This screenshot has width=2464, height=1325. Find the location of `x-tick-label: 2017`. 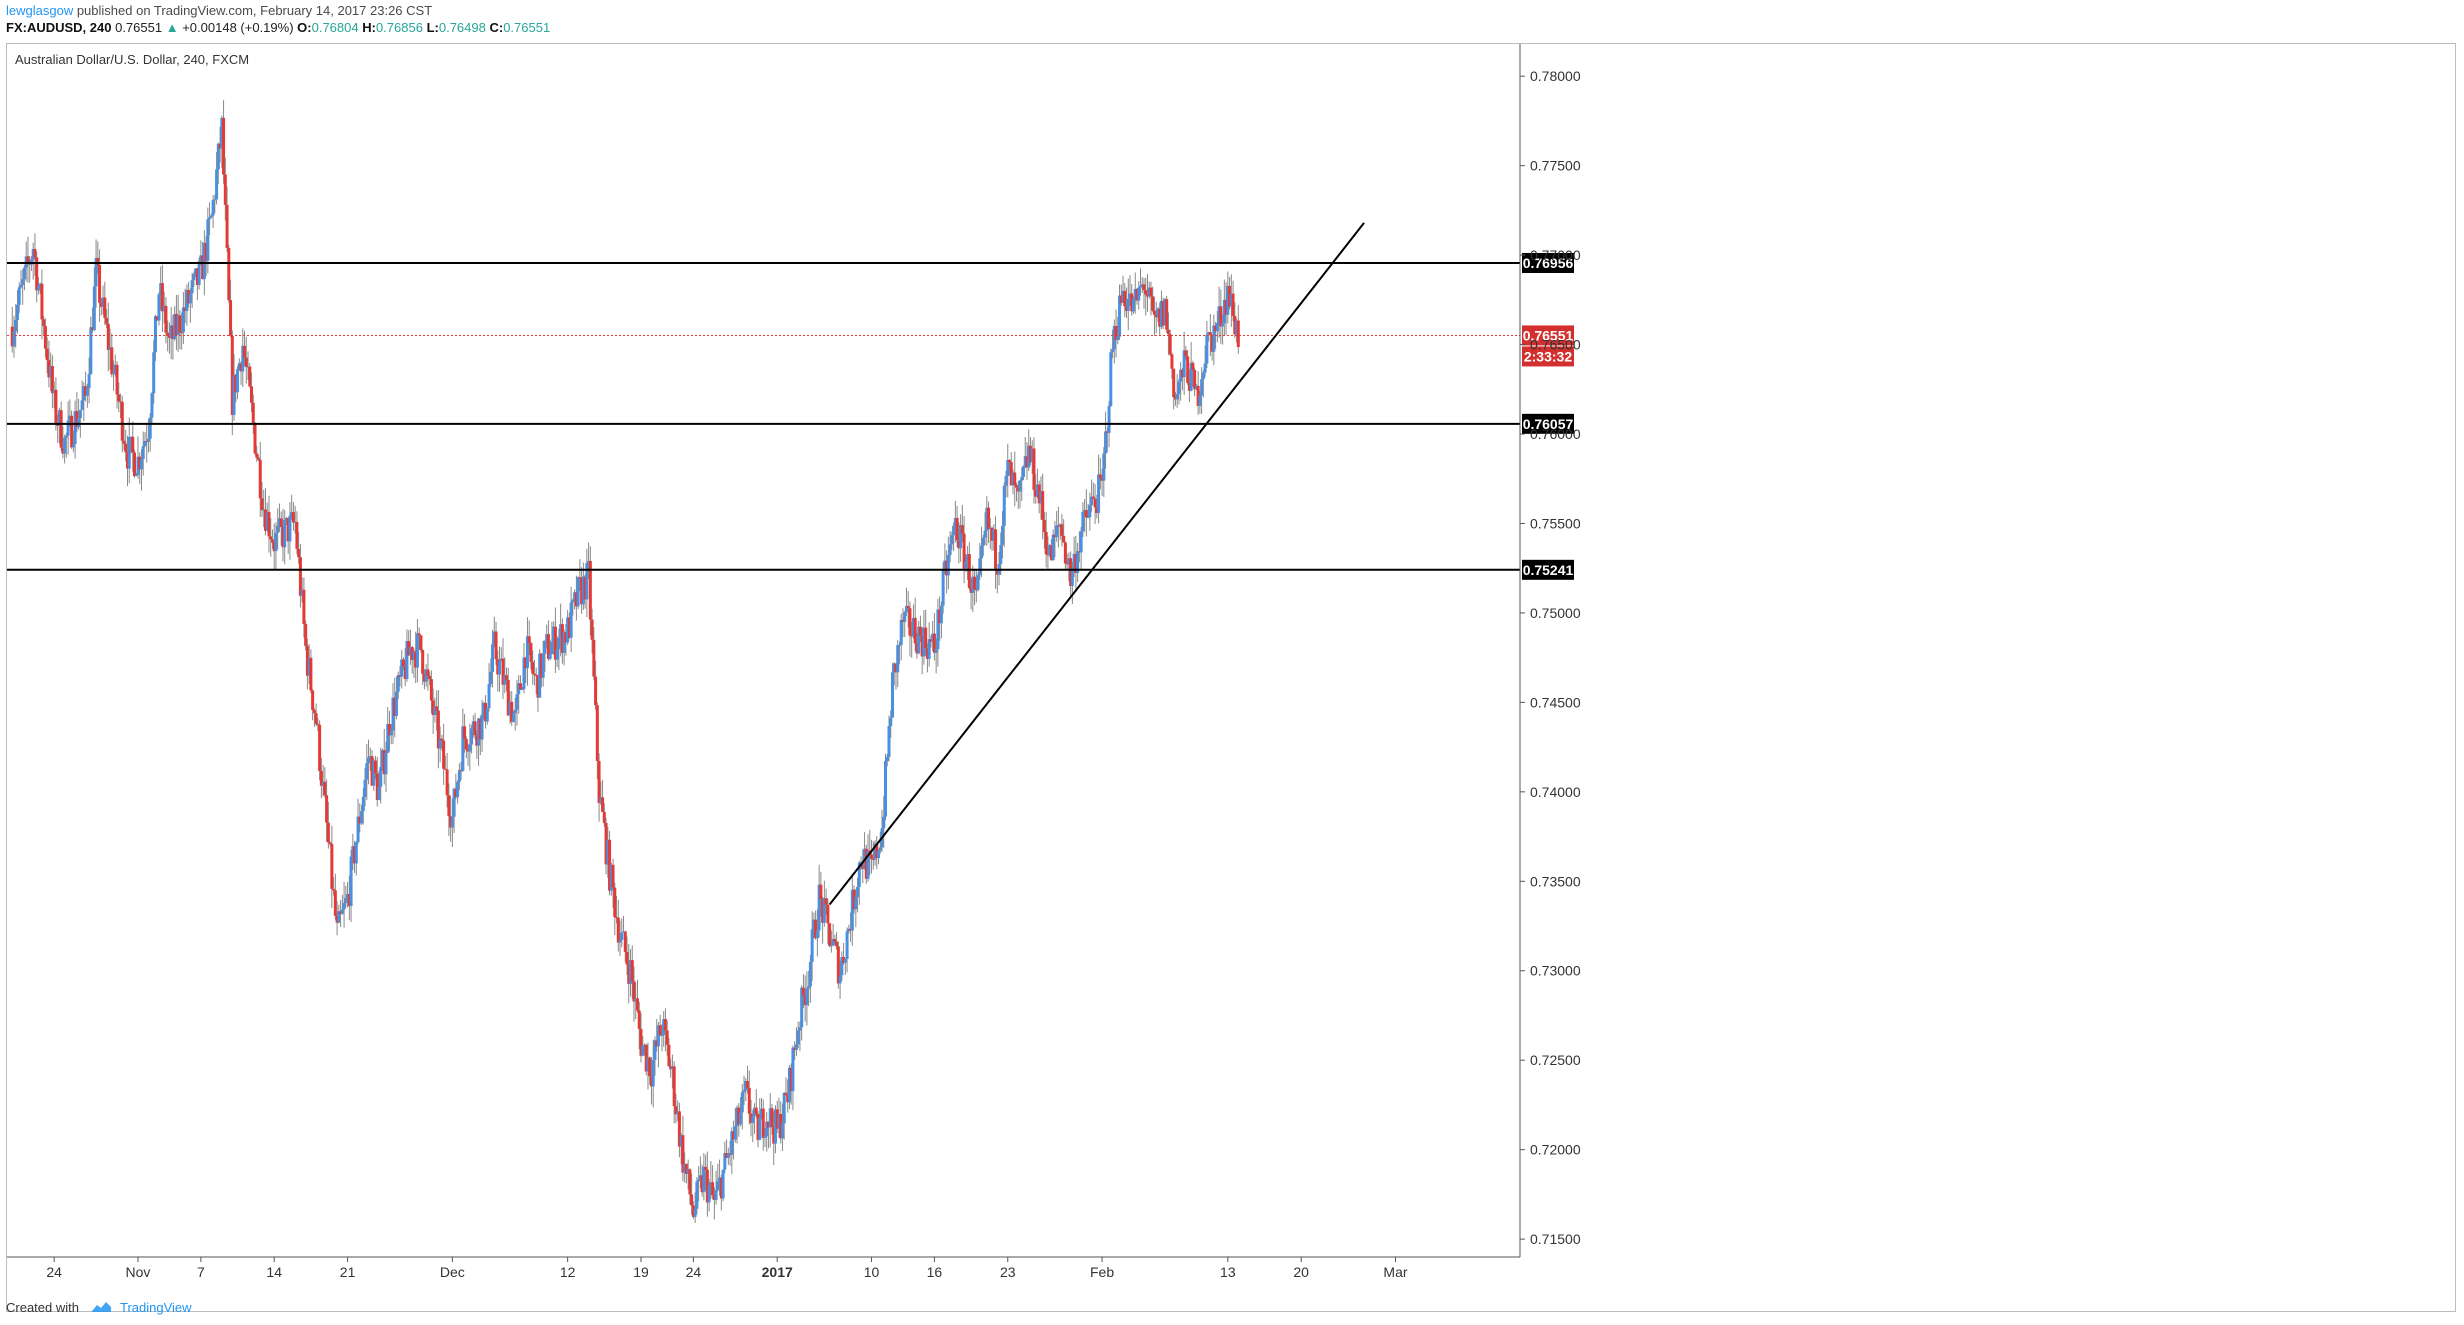

x-tick-label: 2017 is located at coordinates (777, 1272).